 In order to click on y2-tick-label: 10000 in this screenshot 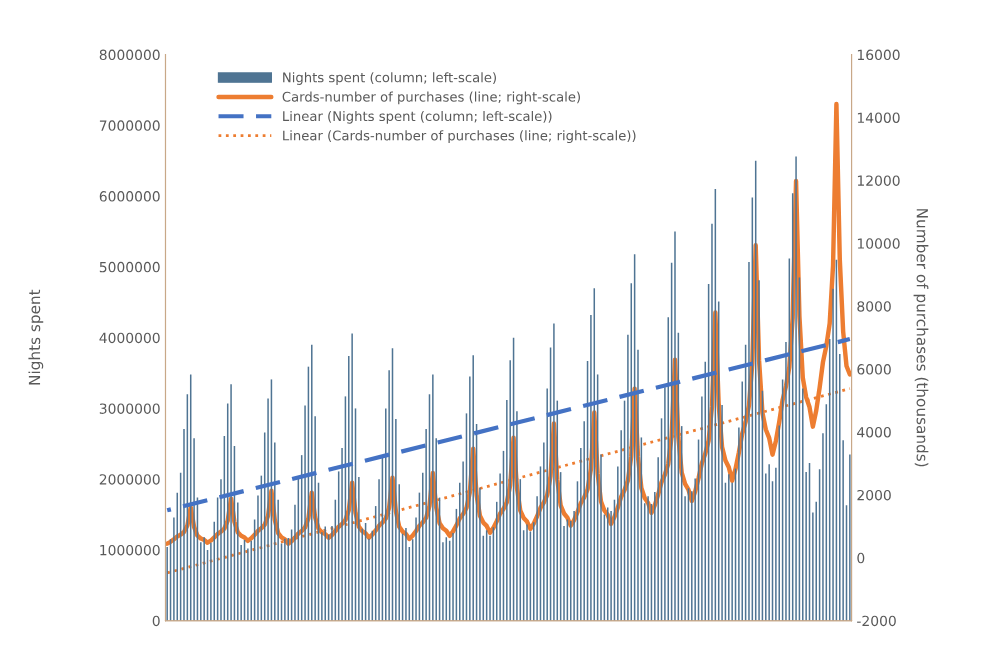, I will do `click(878, 243)`.